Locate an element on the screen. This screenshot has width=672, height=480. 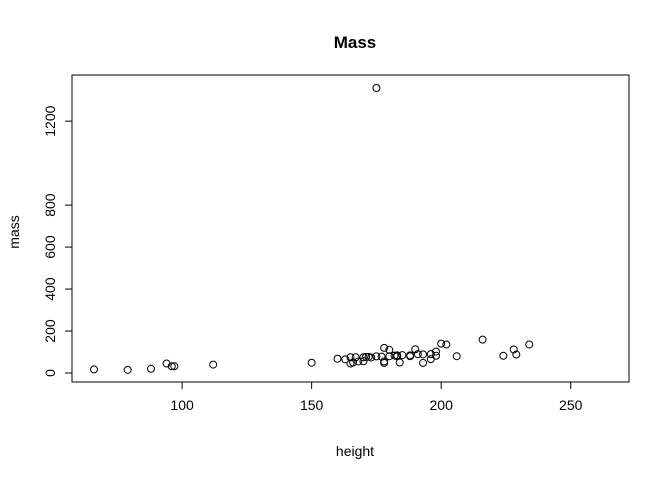
x-axis-label: height is located at coordinates (355, 451).